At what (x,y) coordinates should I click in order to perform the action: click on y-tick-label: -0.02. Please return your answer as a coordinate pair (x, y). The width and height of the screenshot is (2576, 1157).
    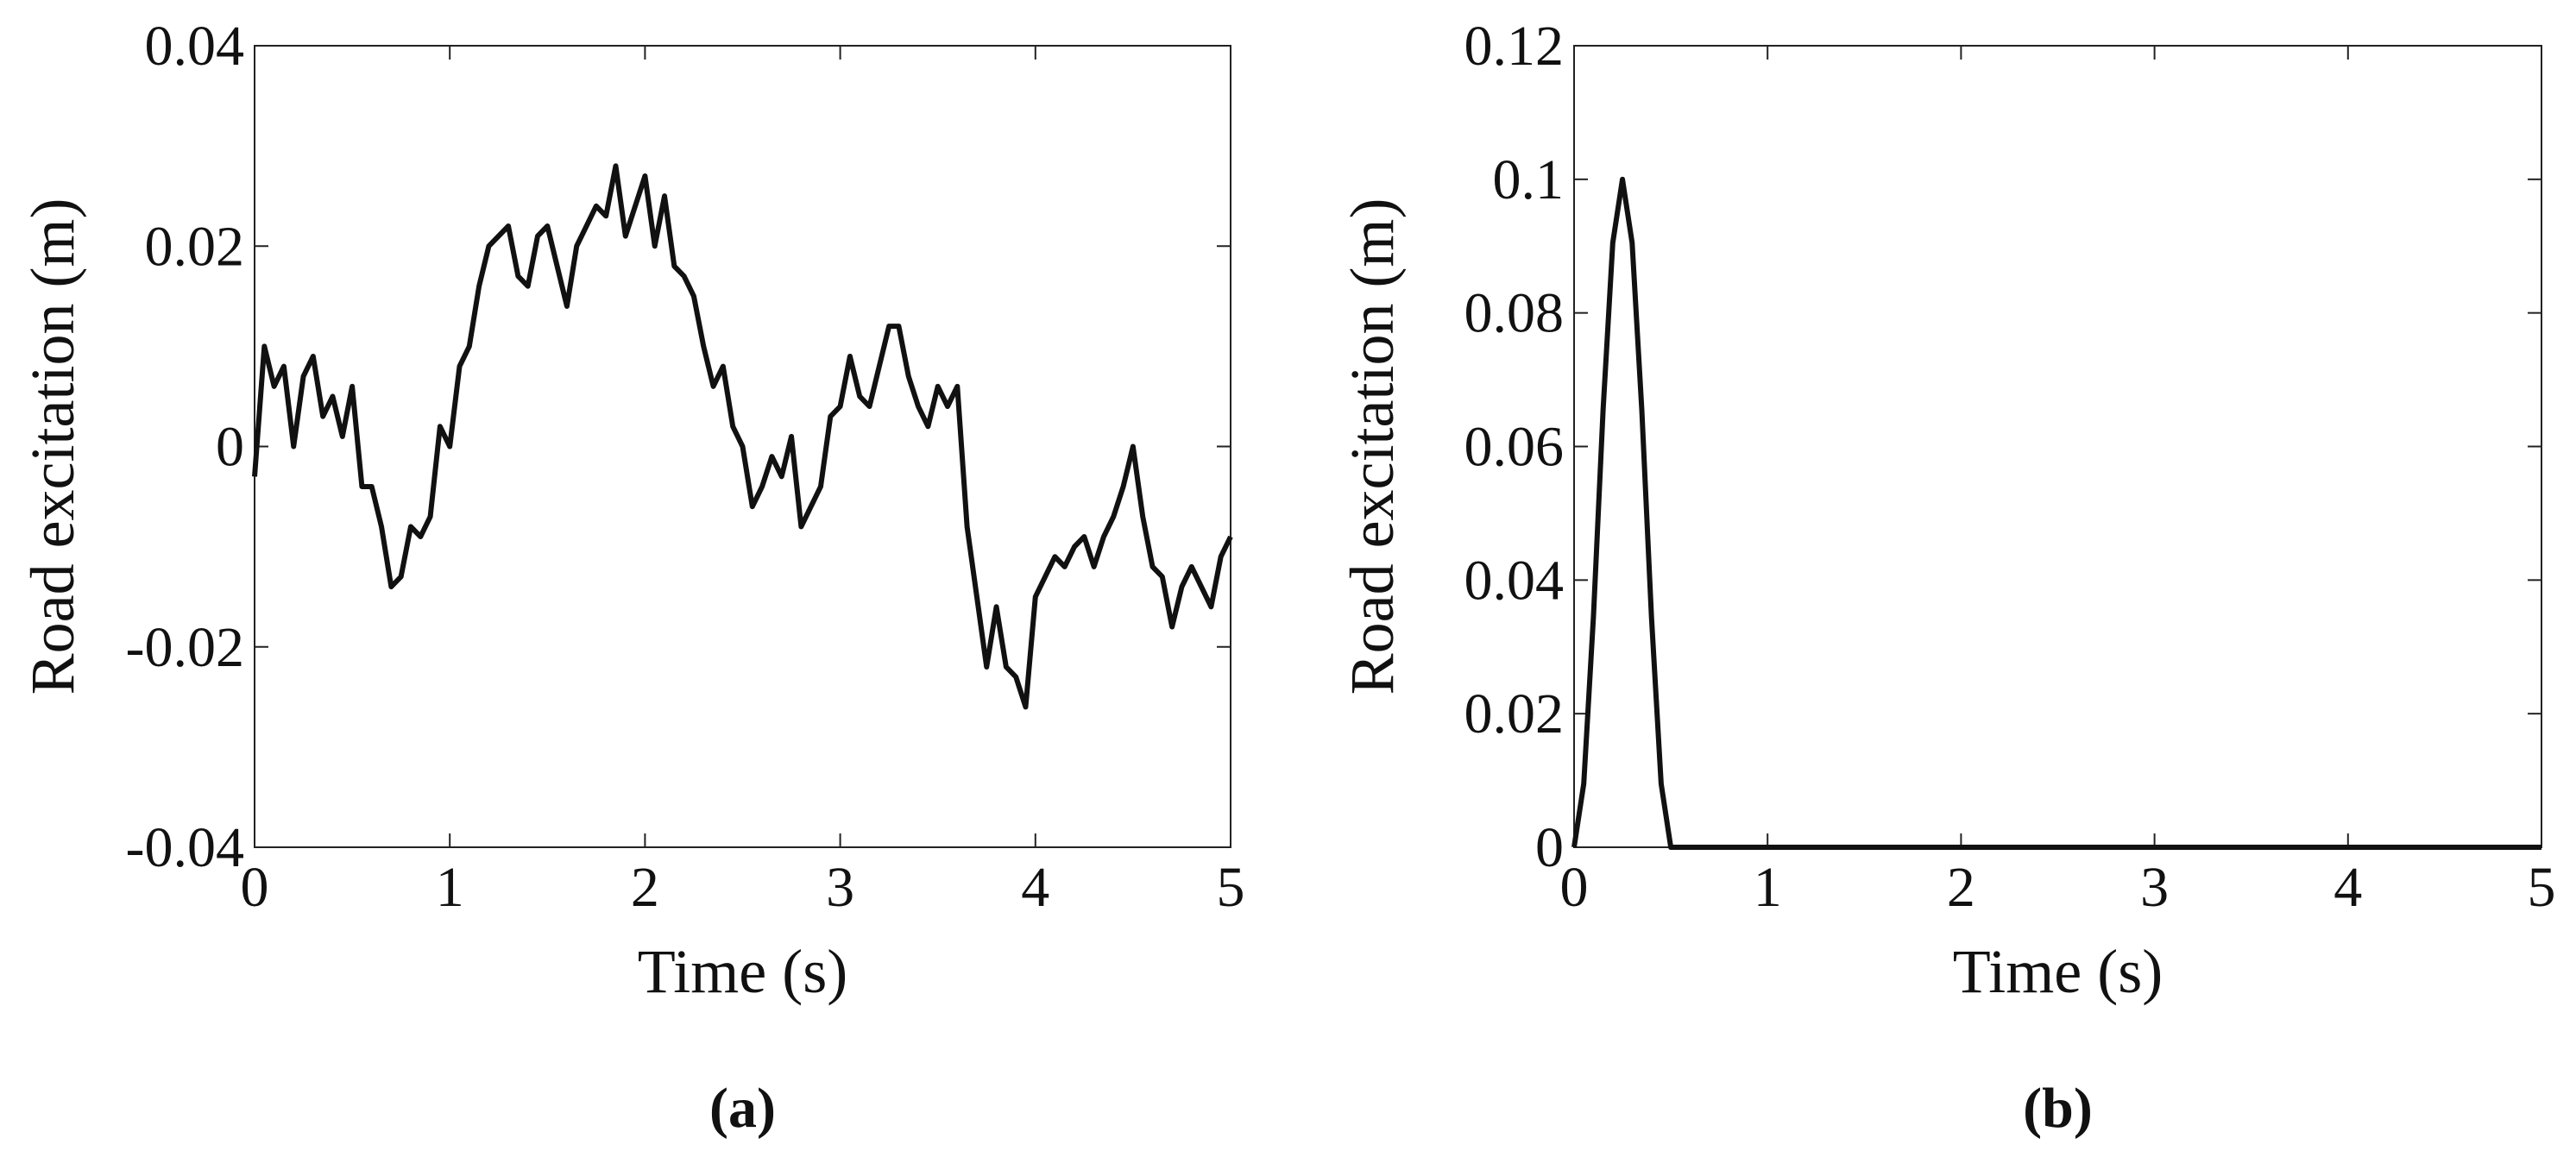
    Looking at the image, I should click on (185, 647).